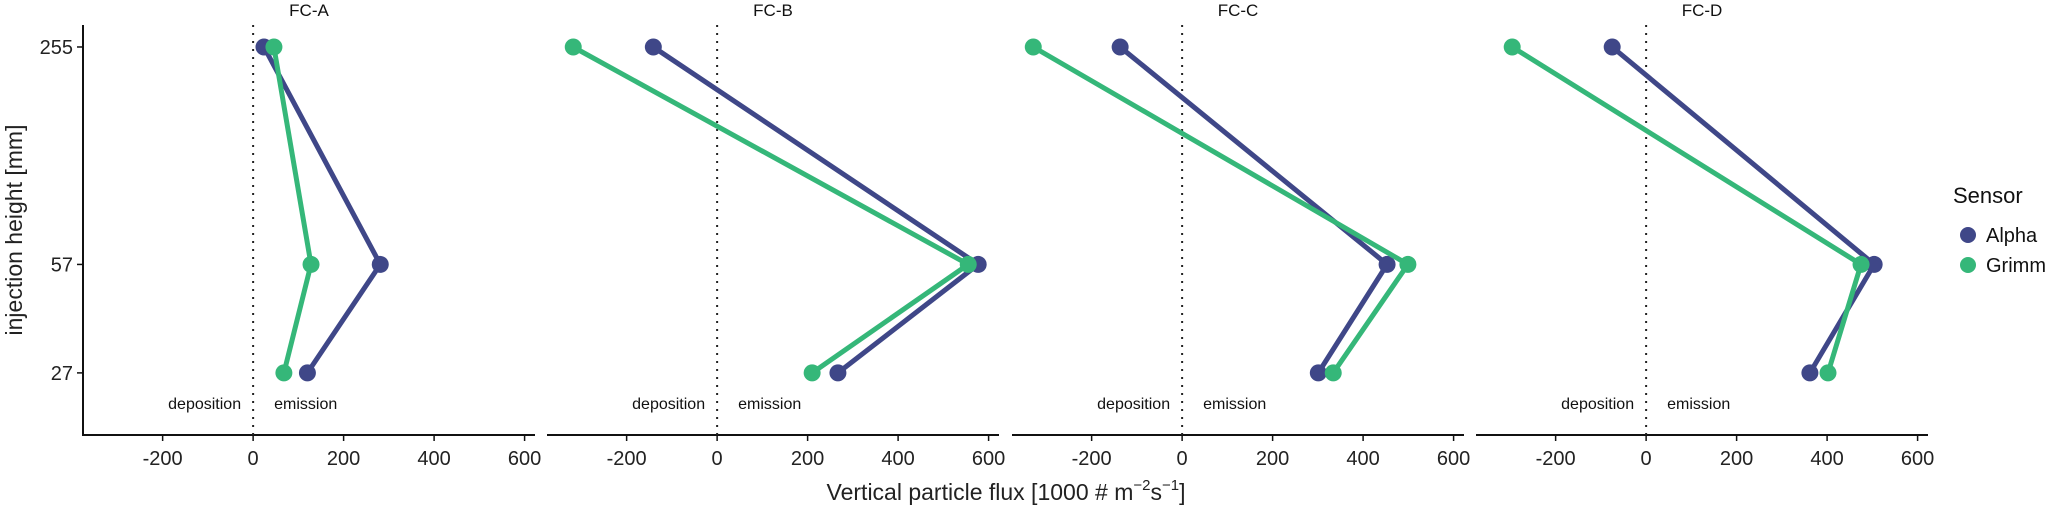 The image size is (2067, 509). I want to click on y-axis-title: injection height [mm], so click(14, 230).